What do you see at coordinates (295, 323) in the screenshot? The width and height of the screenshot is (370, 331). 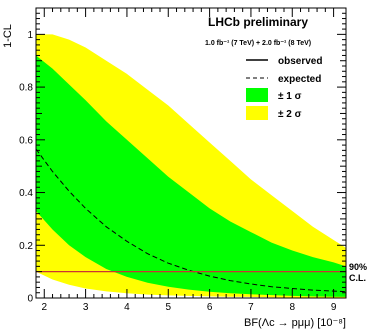 I see `x-axis-label: BF(Λc → pμμ) [10⁻⁸]` at bounding box center [295, 323].